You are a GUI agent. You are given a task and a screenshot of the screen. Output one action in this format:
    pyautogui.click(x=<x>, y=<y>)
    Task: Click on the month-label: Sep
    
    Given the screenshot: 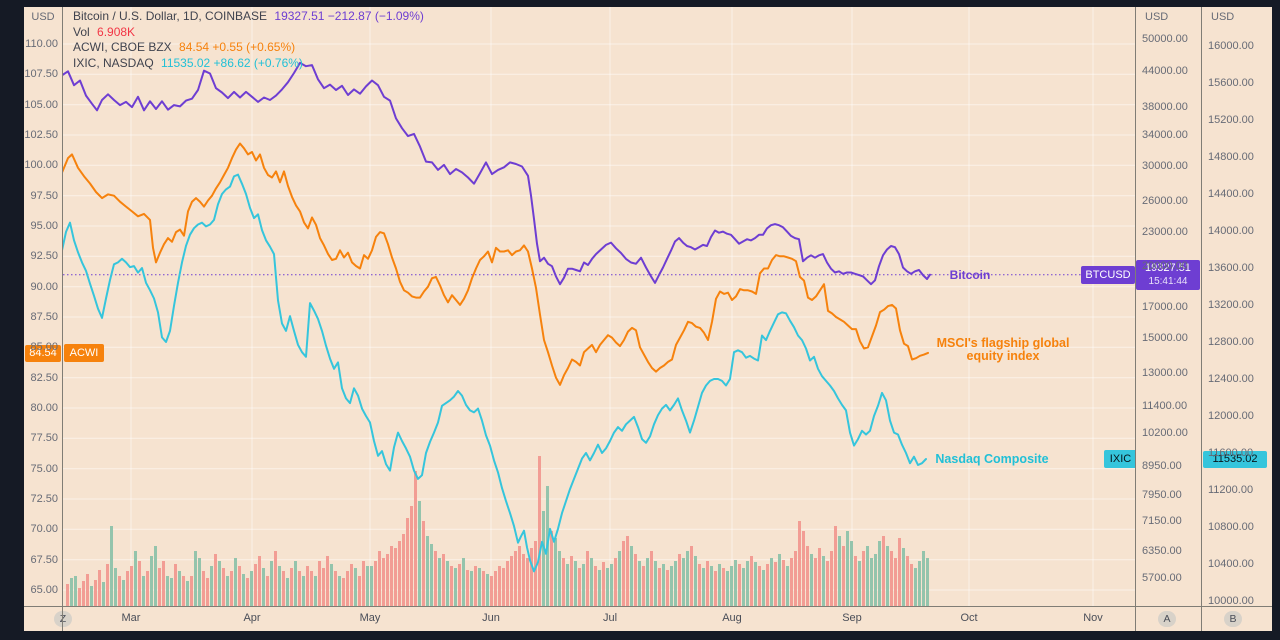 What is the action you would take?
    pyautogui.click(x=852, y=618)
    